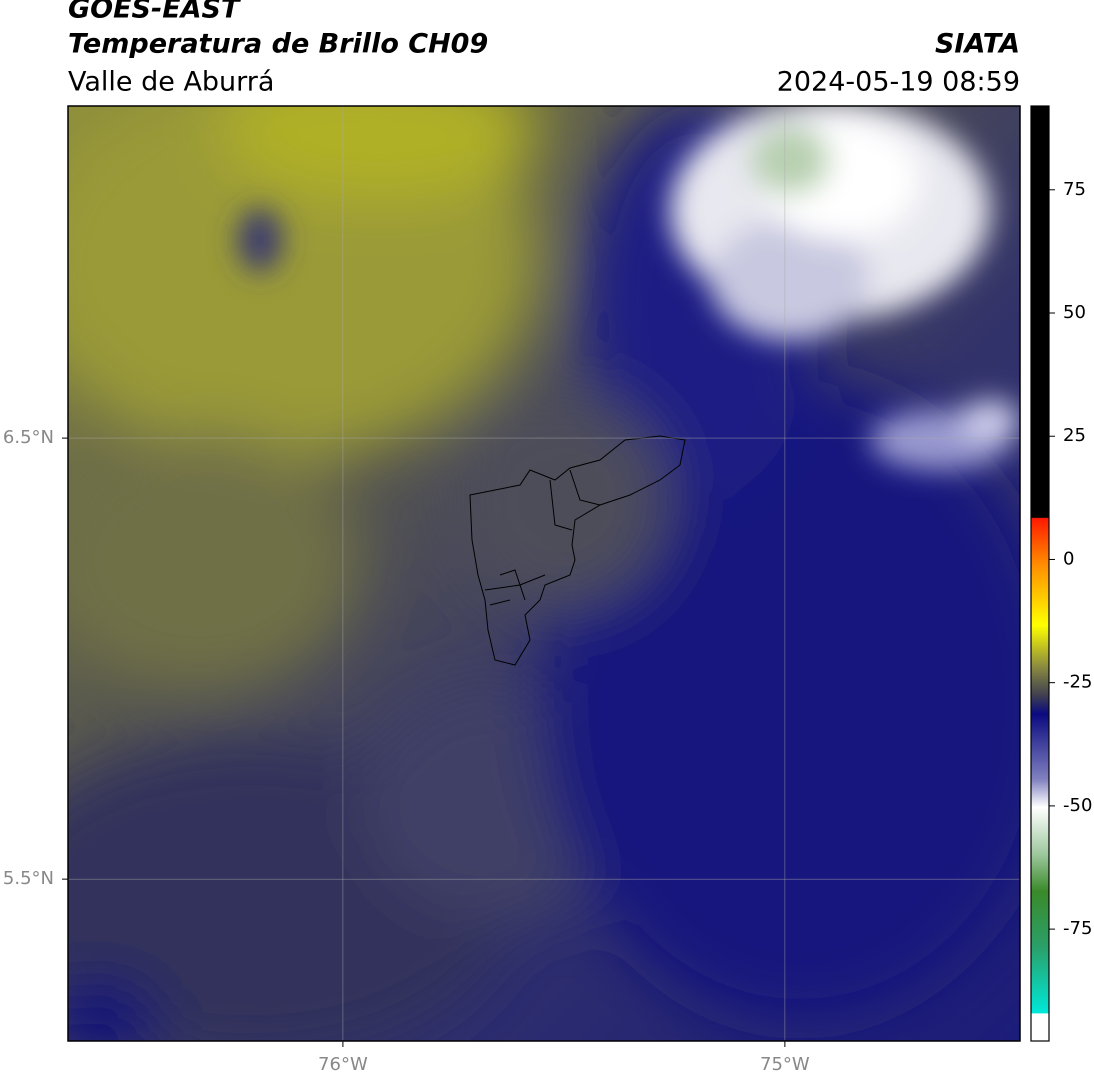  What do you see at coordinates (278, 44) in the screenshot?
I see `subtitle: Temperatura de Brillo CH09` at bounding box center [278, 44].